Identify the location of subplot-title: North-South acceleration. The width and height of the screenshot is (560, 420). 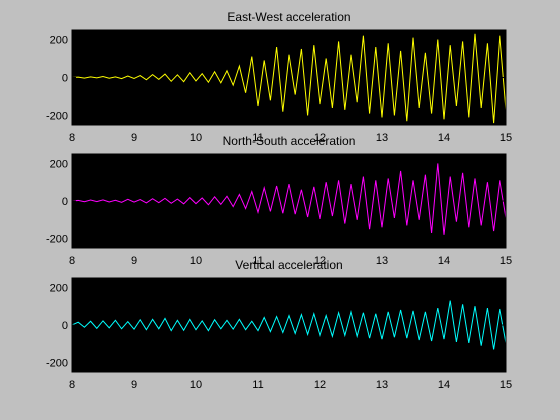
(289, 141).